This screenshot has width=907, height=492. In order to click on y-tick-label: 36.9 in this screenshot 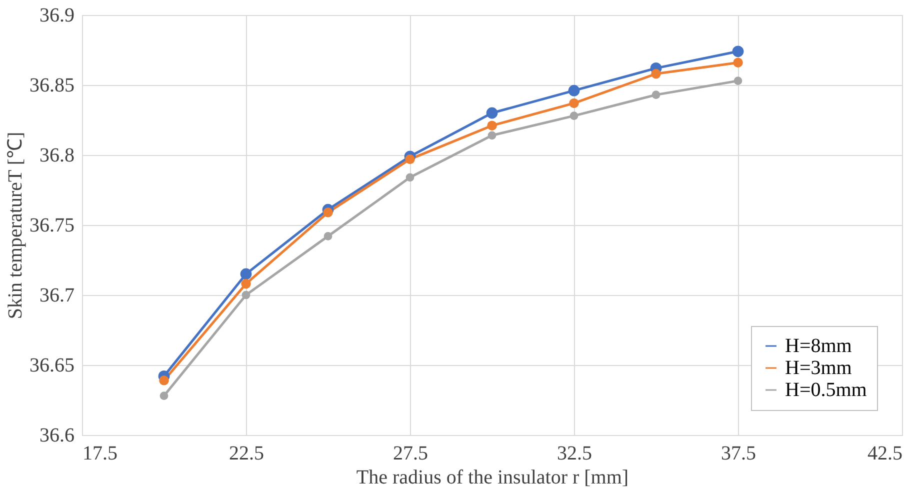, I will do `click(57, 15)`.